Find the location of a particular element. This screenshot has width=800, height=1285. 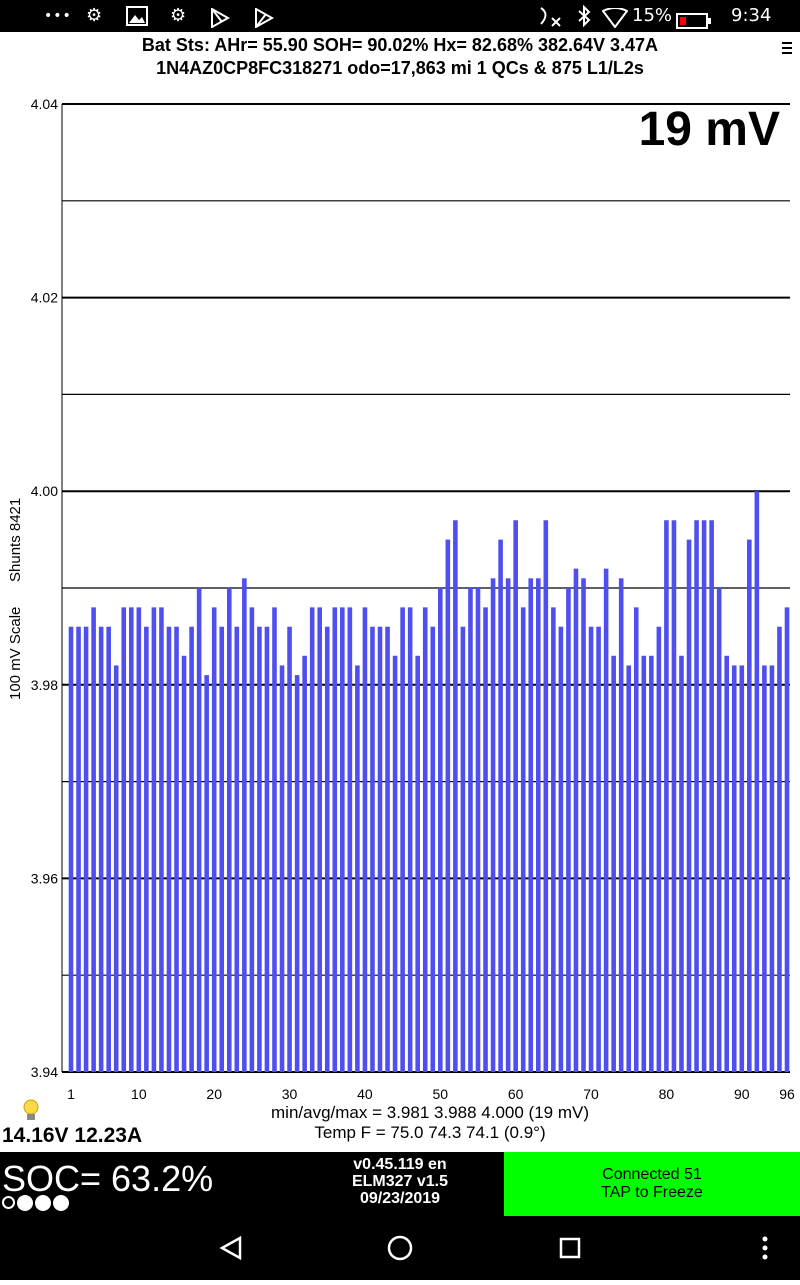

freeze-button: Connected 51 TAP to Freeze is located at coordinates (652, 1184).